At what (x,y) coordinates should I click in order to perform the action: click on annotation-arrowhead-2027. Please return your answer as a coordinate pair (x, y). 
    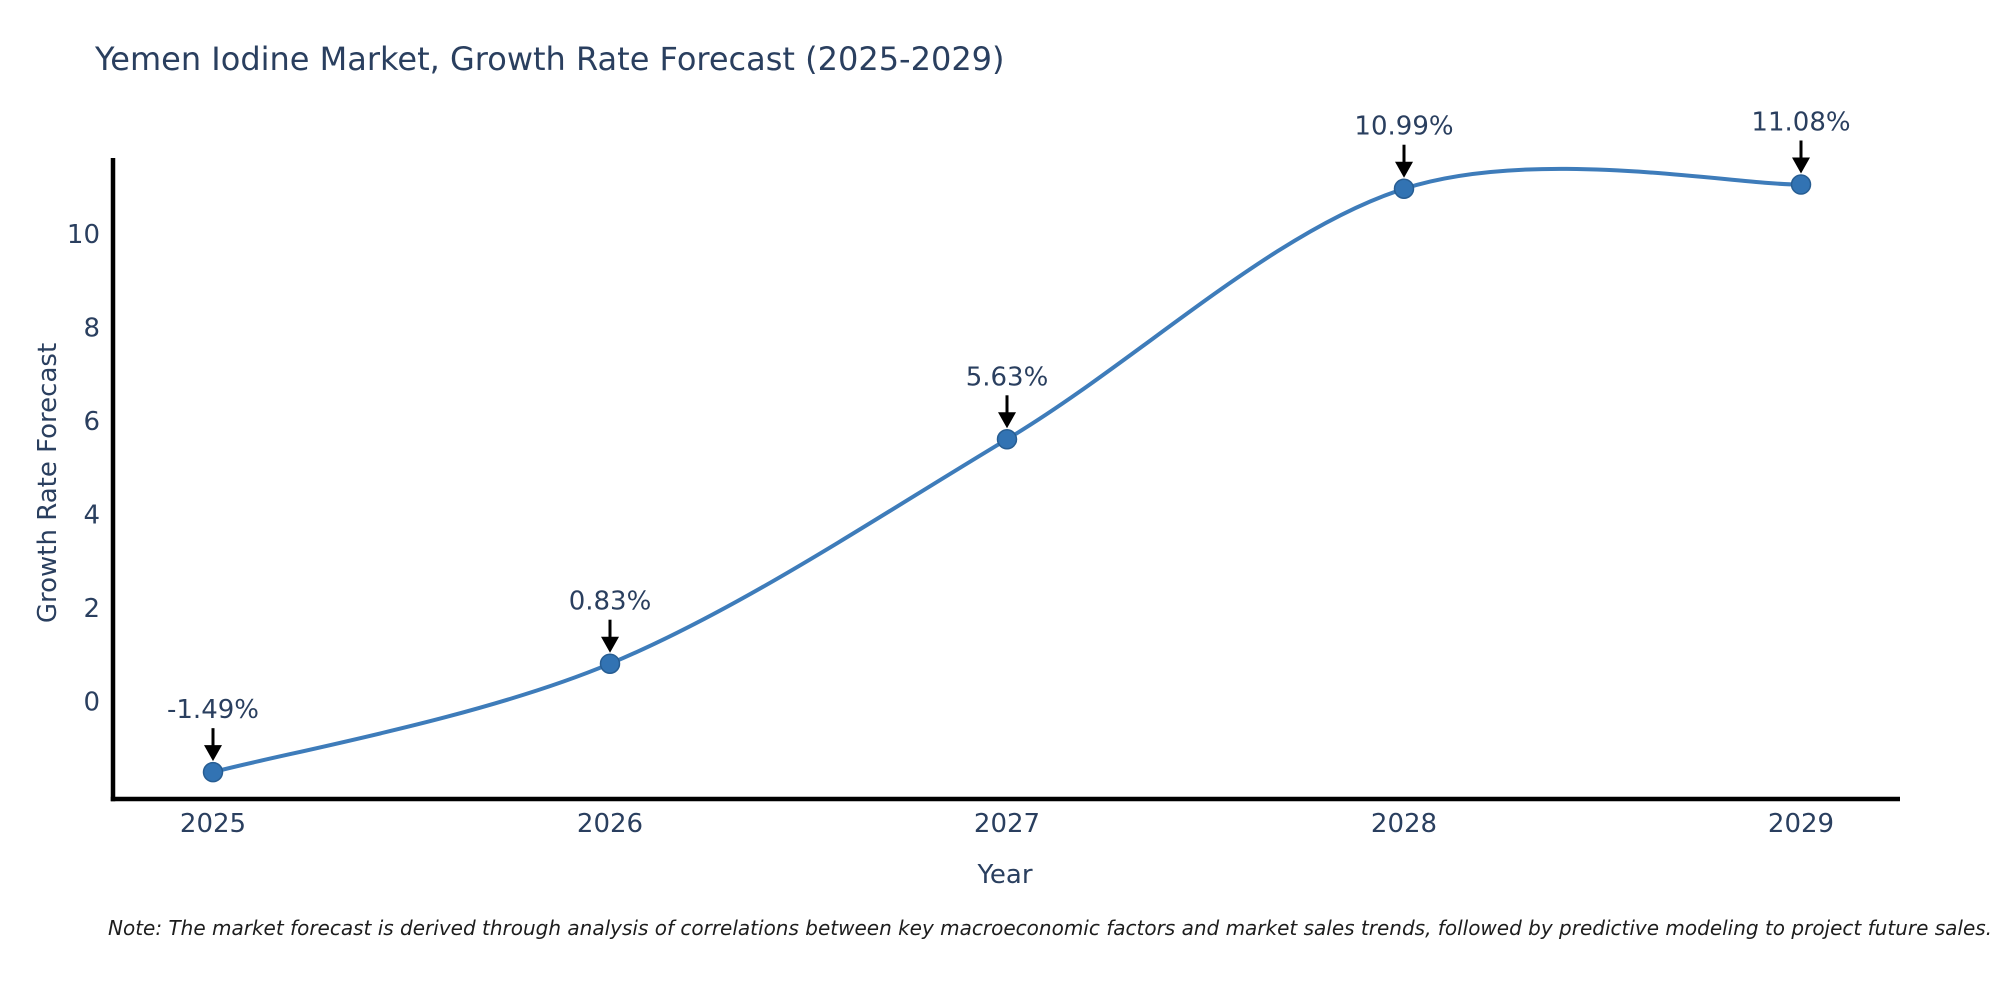
    Looking at the image, I should click on (1007, 420).